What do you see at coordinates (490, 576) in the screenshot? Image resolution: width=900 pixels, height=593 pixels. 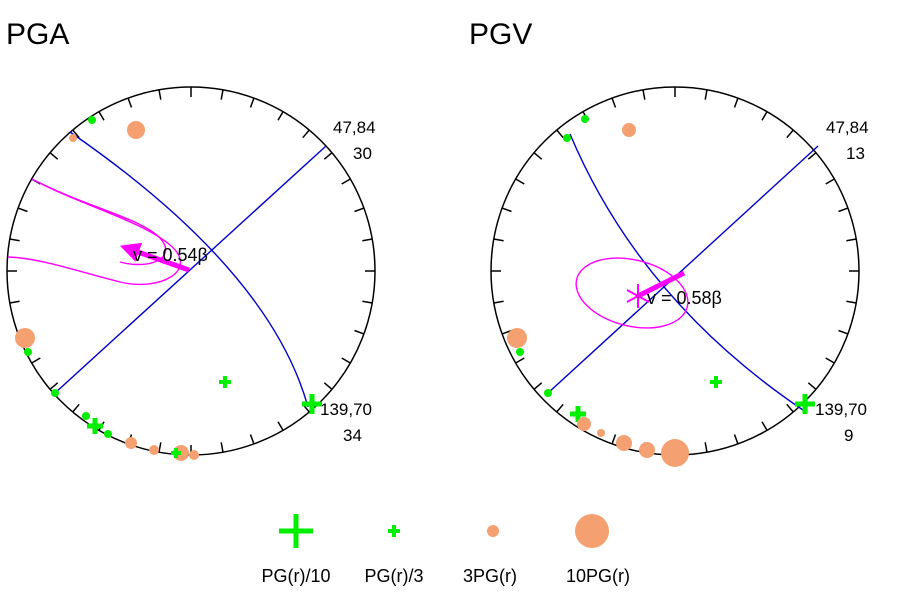 I see `legend-label: 3PG(r)` at bounding box center [490, 576].